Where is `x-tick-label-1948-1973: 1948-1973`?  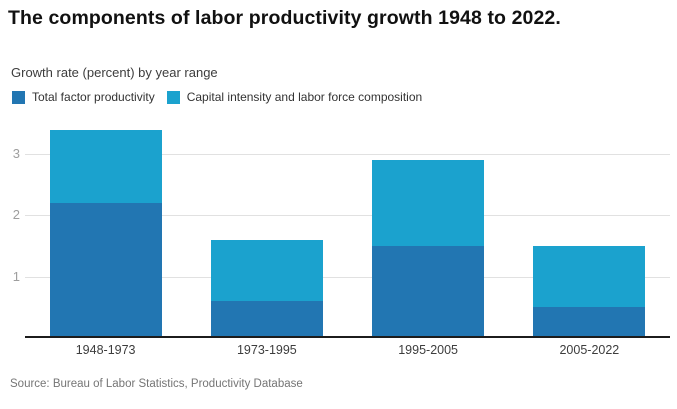 x-tick-label-1948-1973: 1948-1973 is located at coordinates (105, 350).